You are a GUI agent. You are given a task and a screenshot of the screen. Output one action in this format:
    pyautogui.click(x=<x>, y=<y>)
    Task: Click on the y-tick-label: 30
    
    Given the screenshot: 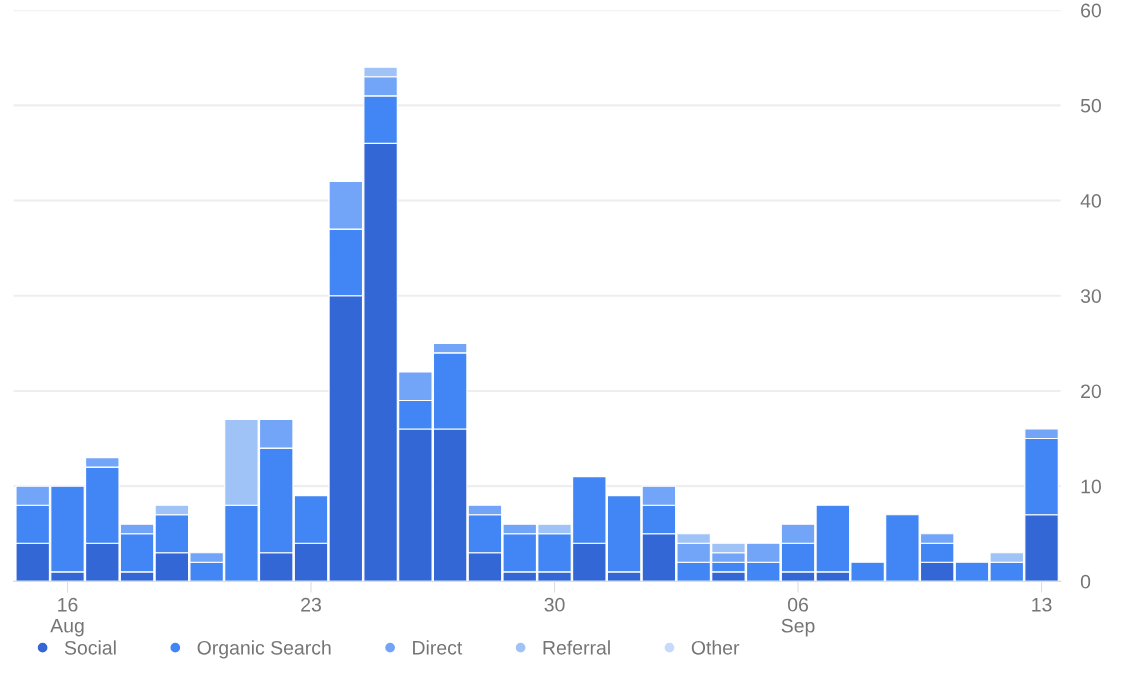 What is the action you would take?
    pyautogui.click(x=1090, y=296)
    